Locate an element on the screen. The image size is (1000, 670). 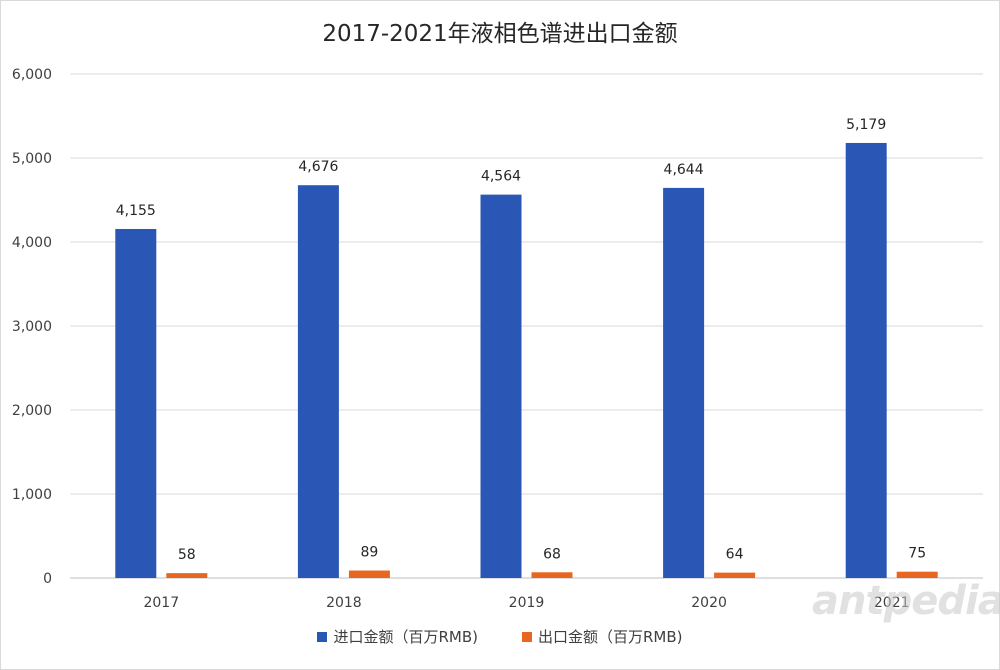
y-tick-label: 4,000 is located at coordinates (32, 243).